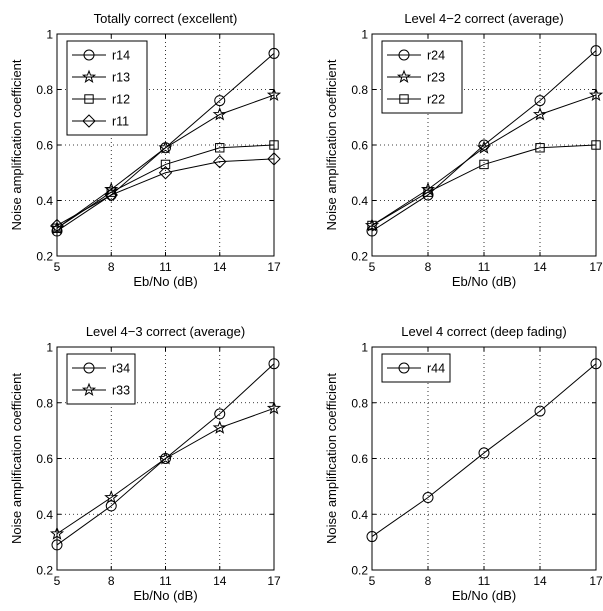  What do you see at coordinates (120, 122) in the screenshot?
I see `legend-label: r11` at bounding box center [120, 122].